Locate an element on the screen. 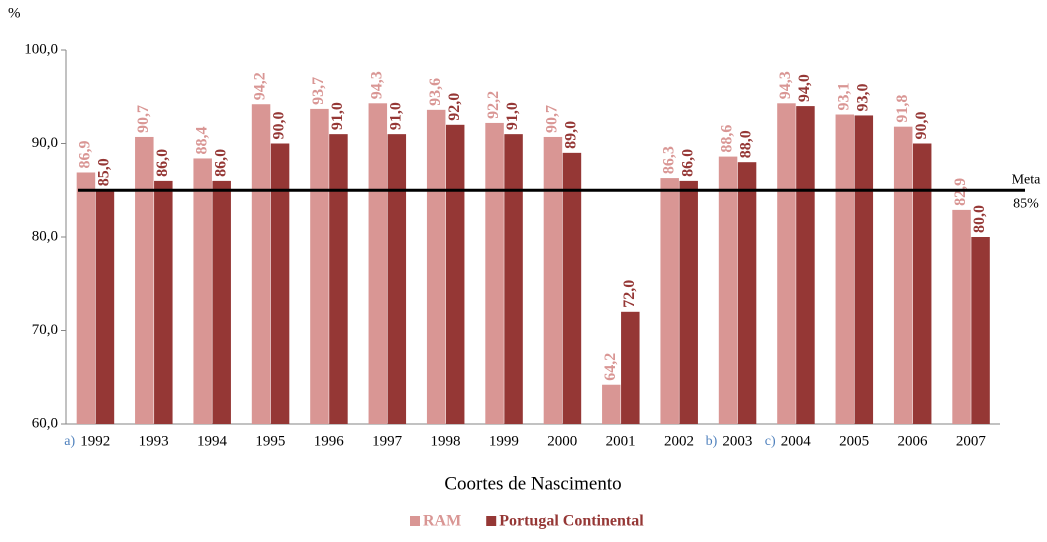  value-label: 92,2 is located at coordinates (493, 105).